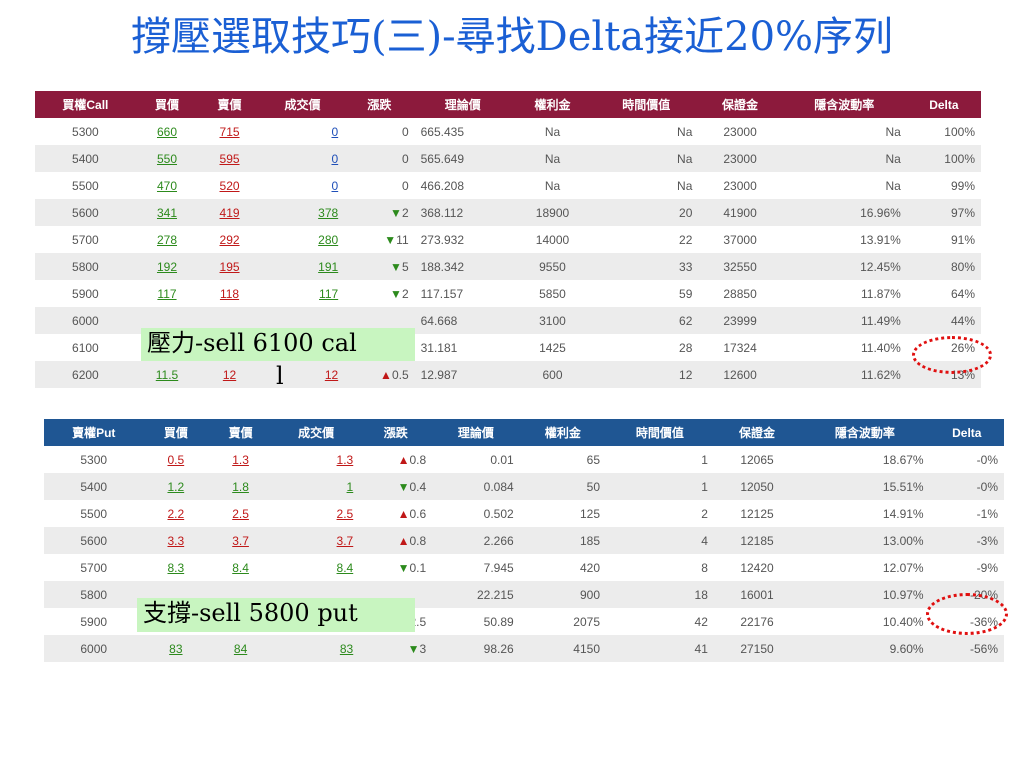 The height and width of the screenshot is (768, 1024). Describe the element at coordinates (167, 239) in the screenshot. I see `call-bid-link: 278` at that location.